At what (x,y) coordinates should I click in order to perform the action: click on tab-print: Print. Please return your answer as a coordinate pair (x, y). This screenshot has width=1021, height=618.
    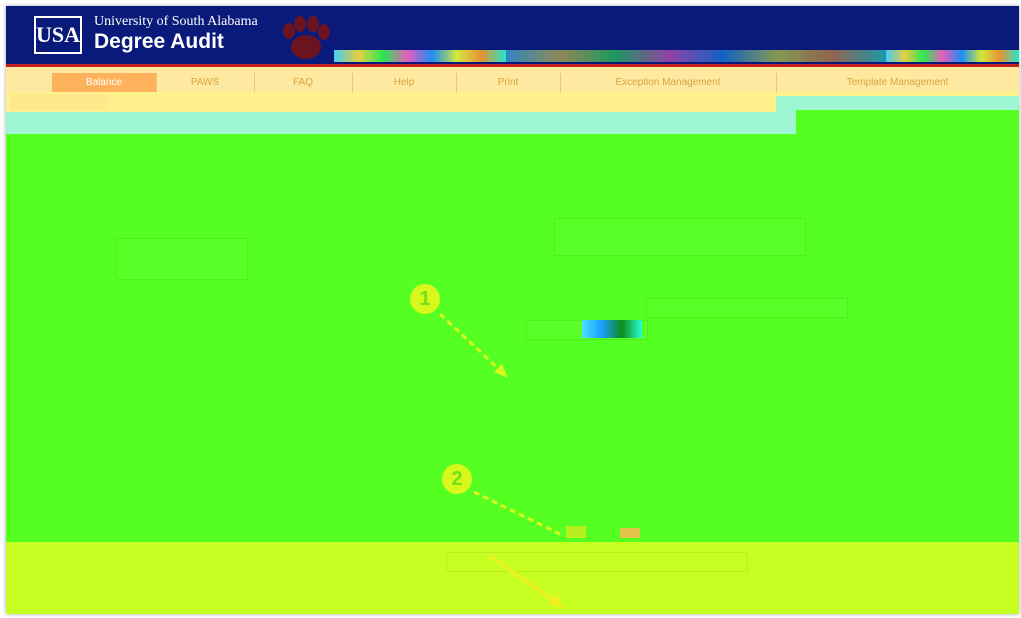
    Looking at the image, I should click on (508, 83).